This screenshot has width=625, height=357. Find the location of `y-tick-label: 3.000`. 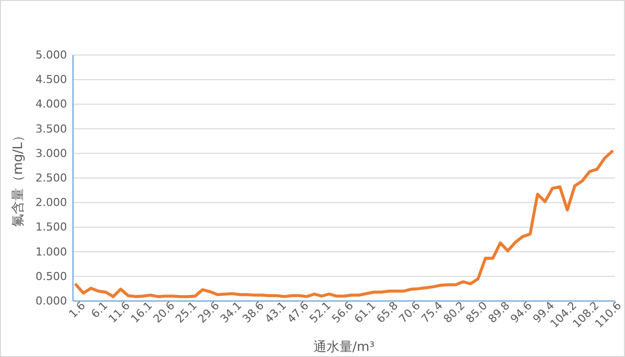

y-tick-label: 3.000 is located at coordinates (51, 153).